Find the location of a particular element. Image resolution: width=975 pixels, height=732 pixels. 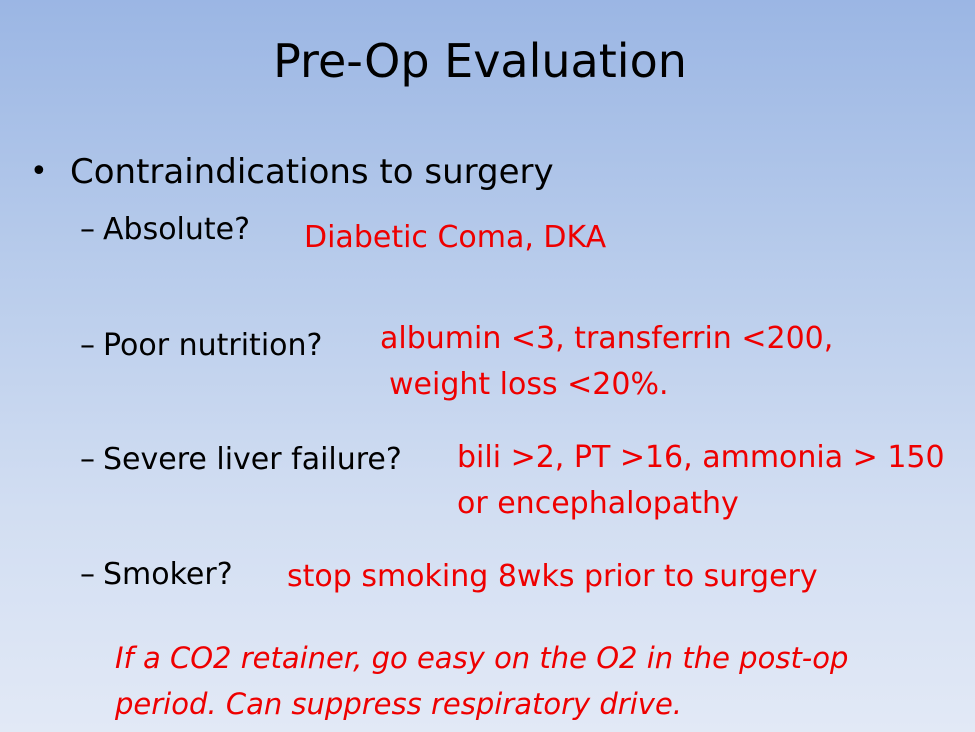

sub-item-liver-failure: – Severe liver failure? is located at coordinates (241, 460).